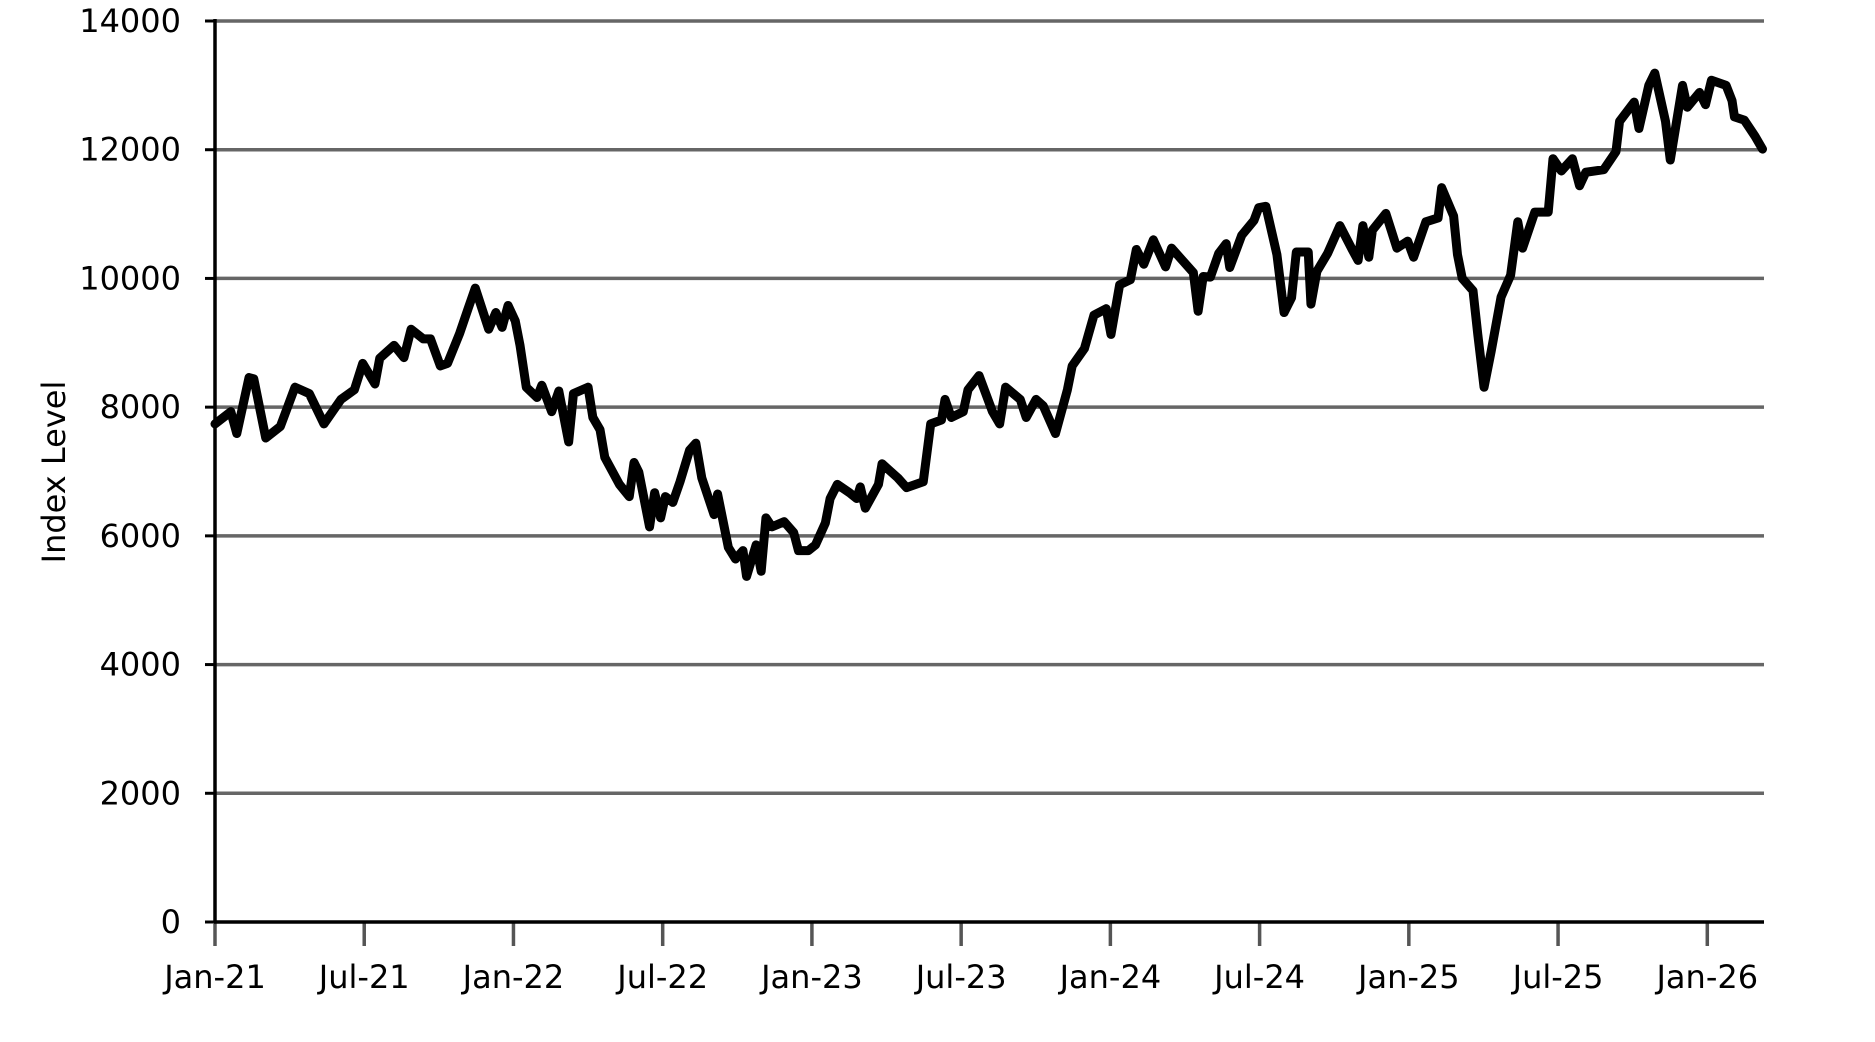 The width and height of the screenshot is (1875, 1042). I want to click on x-tick-label: Jan-26, so click(1706, 977).